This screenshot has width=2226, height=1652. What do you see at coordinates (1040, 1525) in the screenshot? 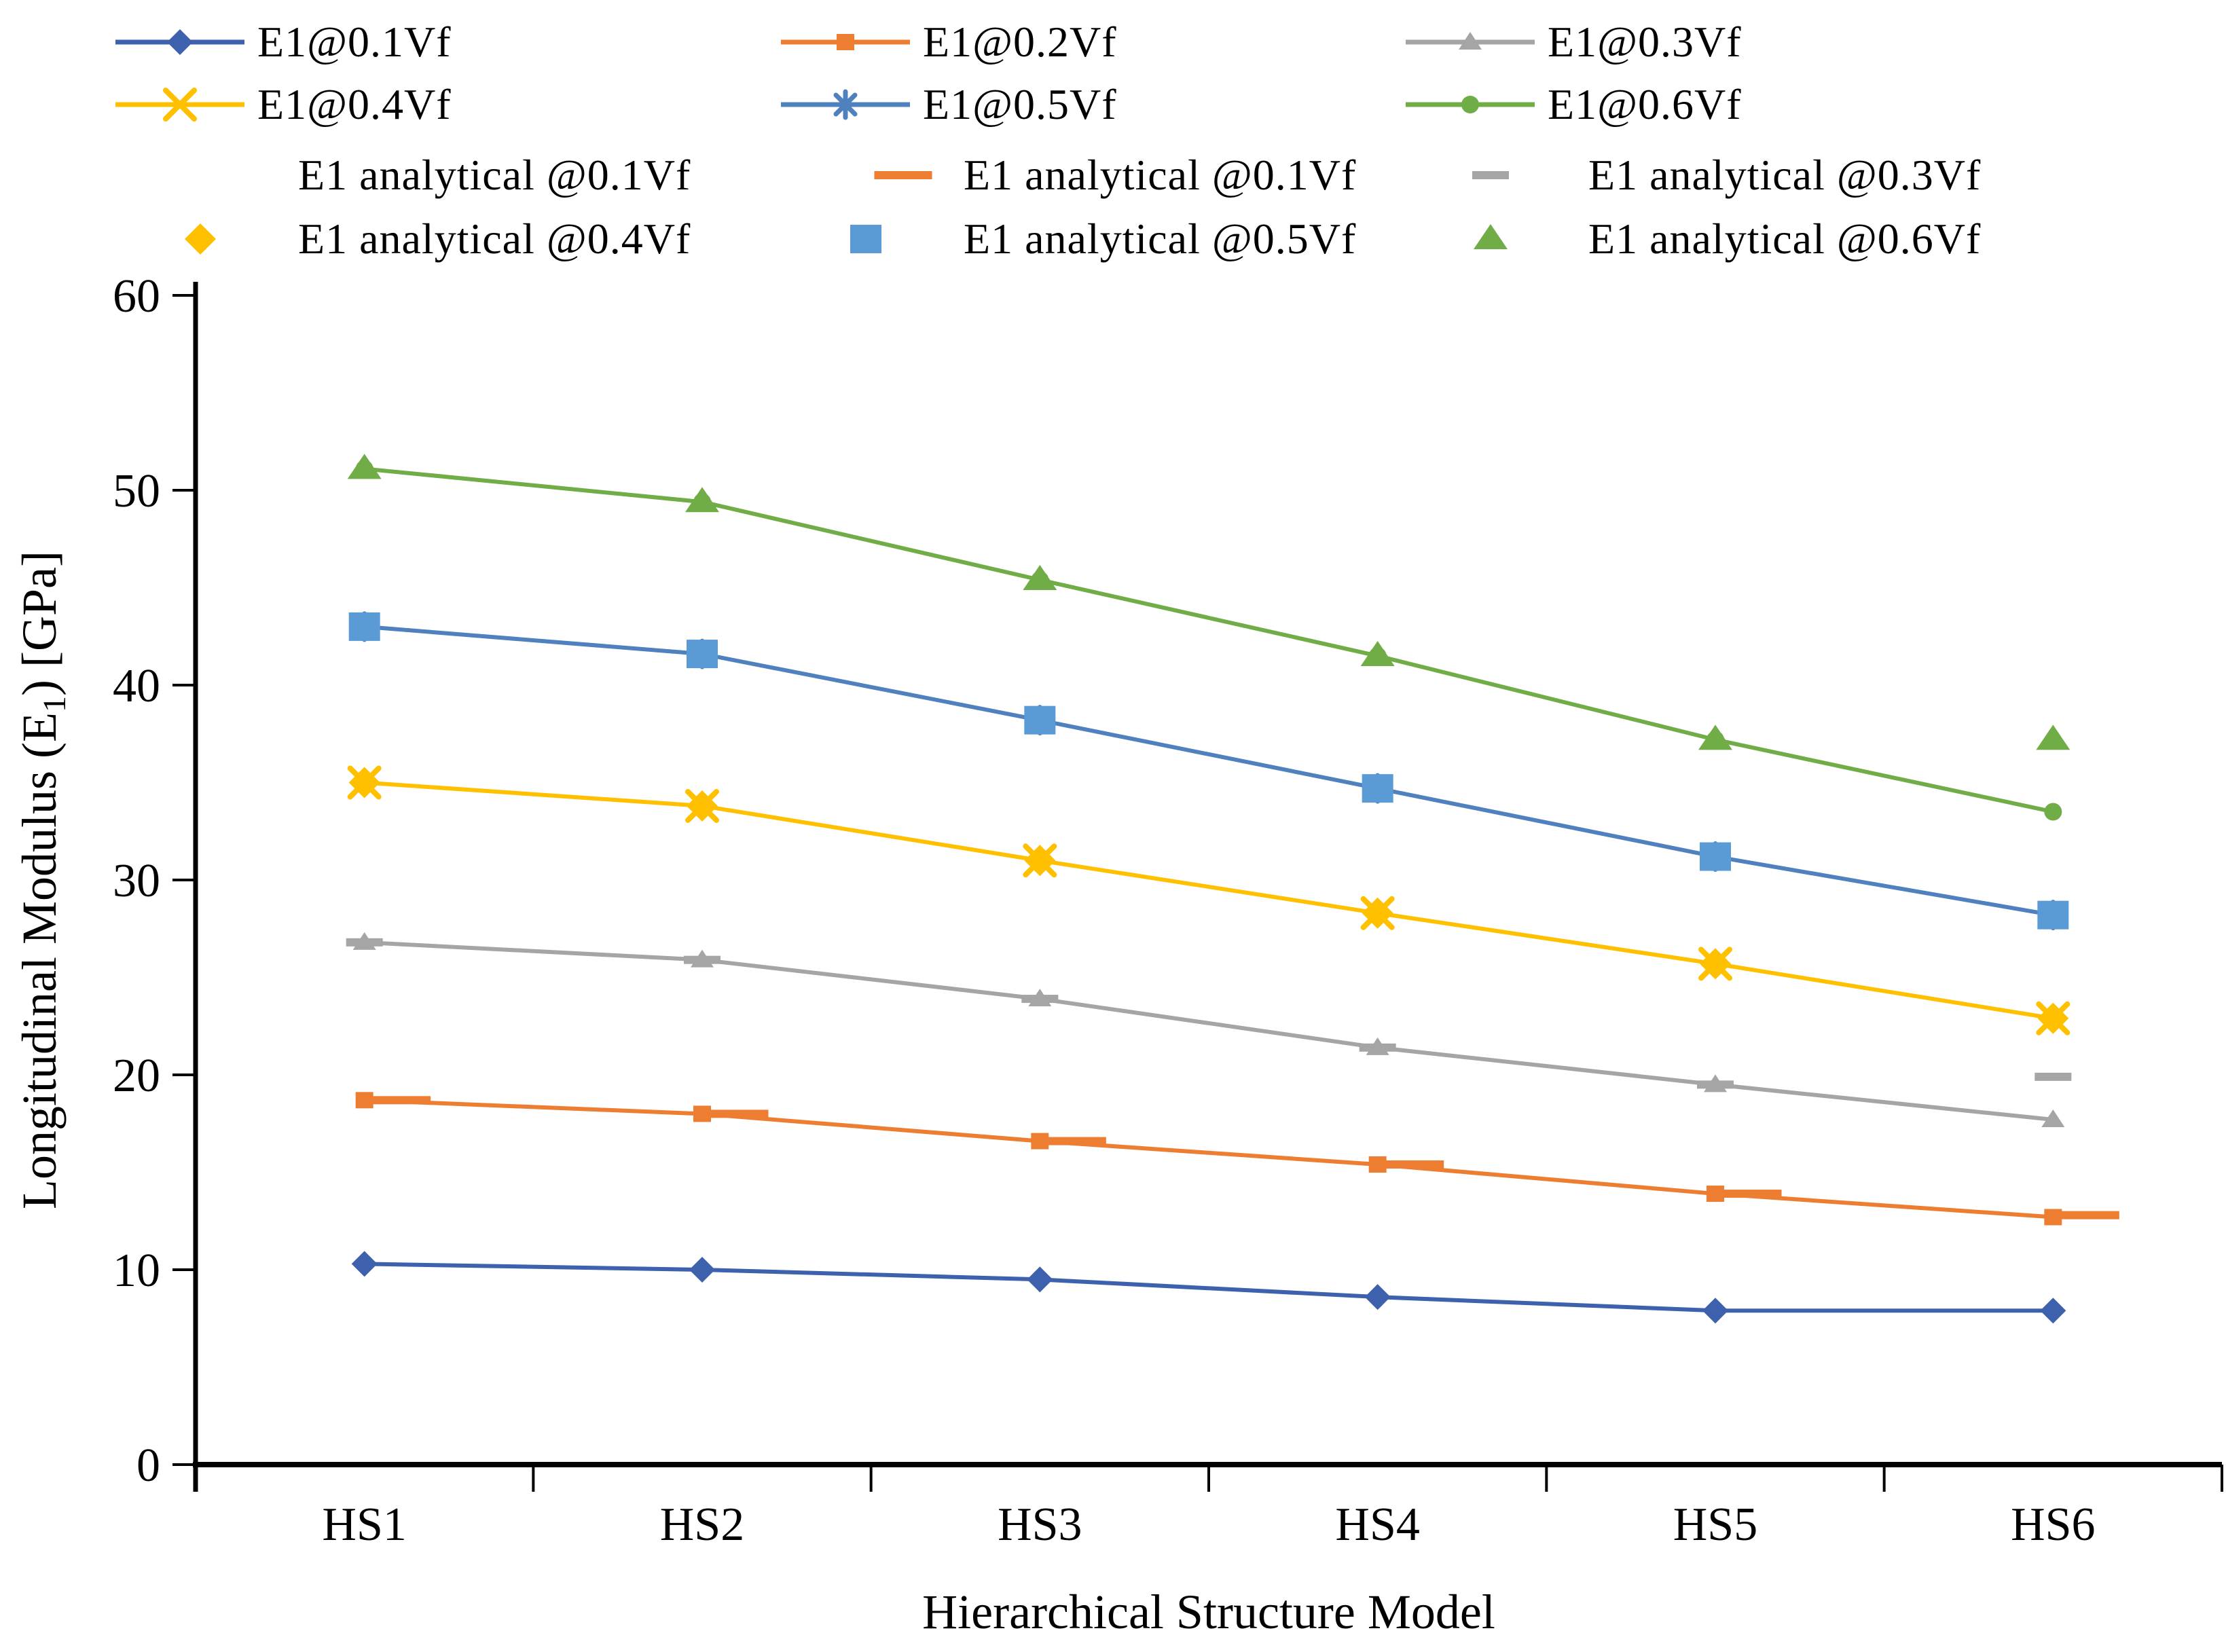
I see `x-category-label-HS3: HS3` at bounding box center [1040, 1525].